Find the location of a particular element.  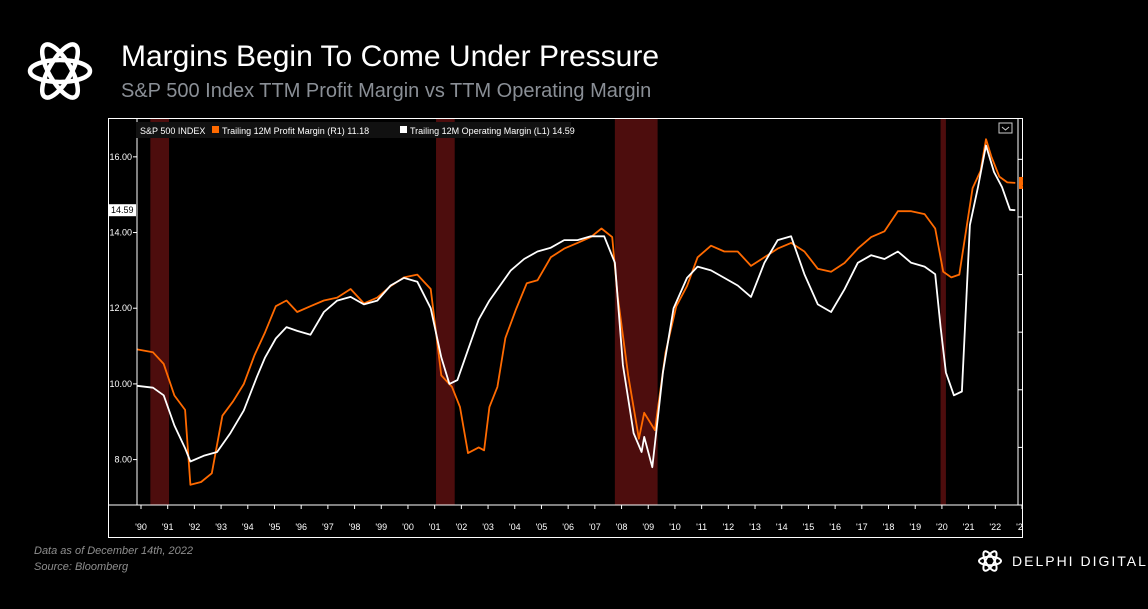

x-tick-label: '17 is located at coordinates (862, 527).